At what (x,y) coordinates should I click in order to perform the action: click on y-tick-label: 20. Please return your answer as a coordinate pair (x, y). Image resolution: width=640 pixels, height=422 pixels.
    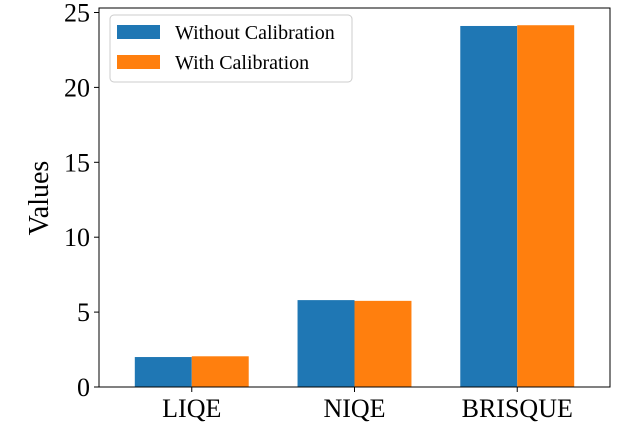
    Looking at the image, I should click on (77, 87).